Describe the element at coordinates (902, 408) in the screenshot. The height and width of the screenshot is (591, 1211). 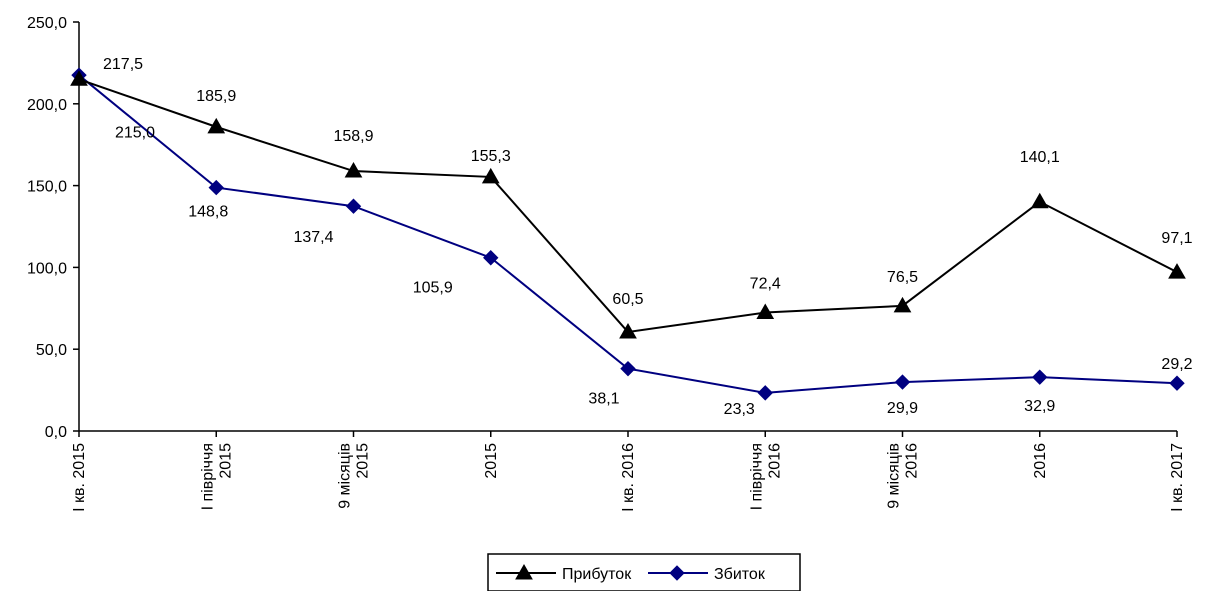
I see `data-label: 29,9` at that location.